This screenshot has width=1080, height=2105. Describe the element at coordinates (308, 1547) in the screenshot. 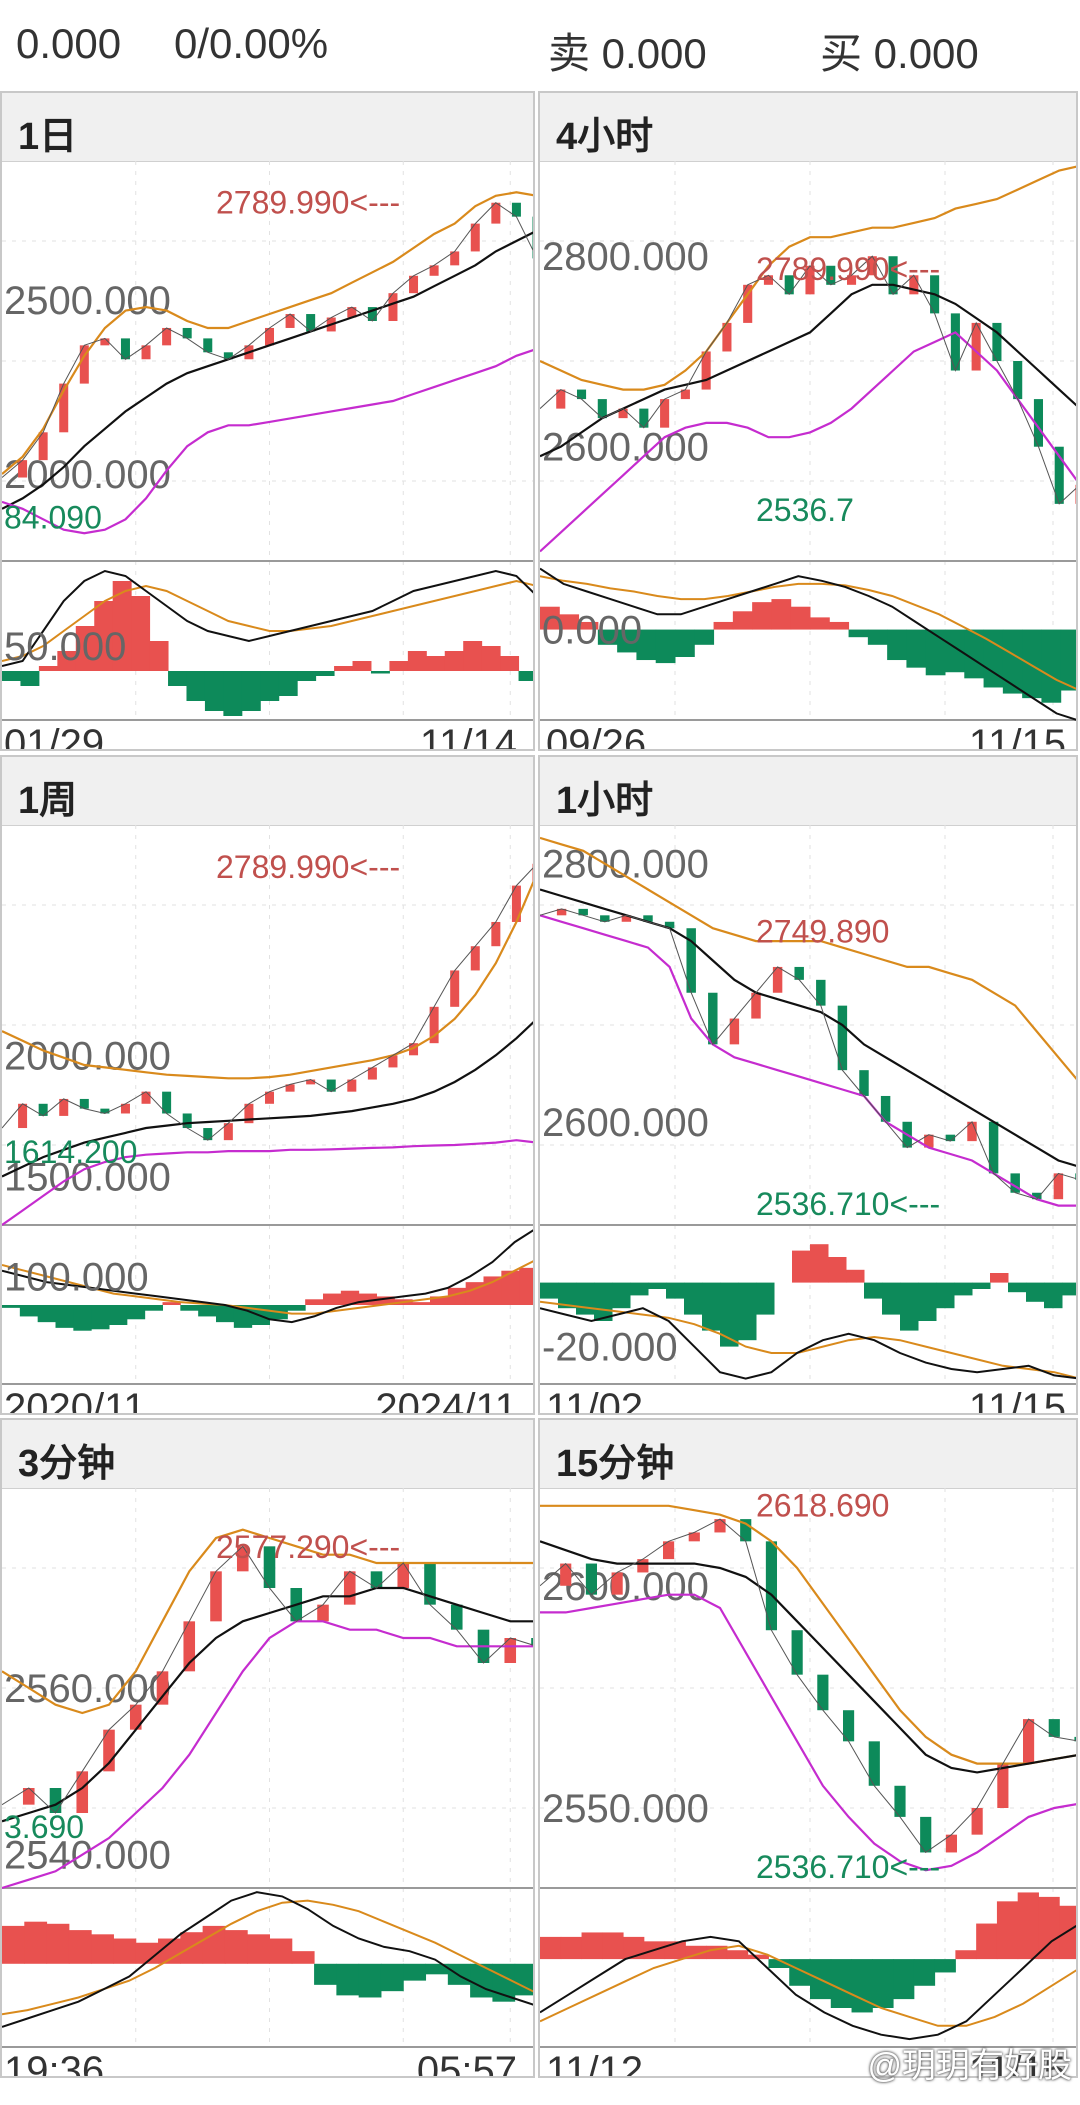

I see `high-label: 2577.290<---` at that location.